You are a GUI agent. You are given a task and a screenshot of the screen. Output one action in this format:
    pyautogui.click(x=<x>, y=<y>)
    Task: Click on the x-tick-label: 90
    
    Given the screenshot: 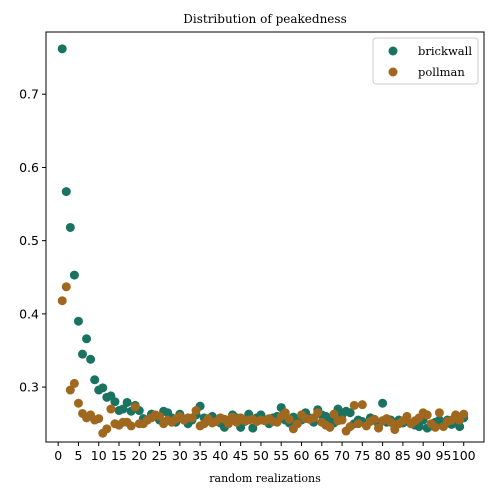 What is the action you would take?
    pyautogui.click(x=423, y=455)
    